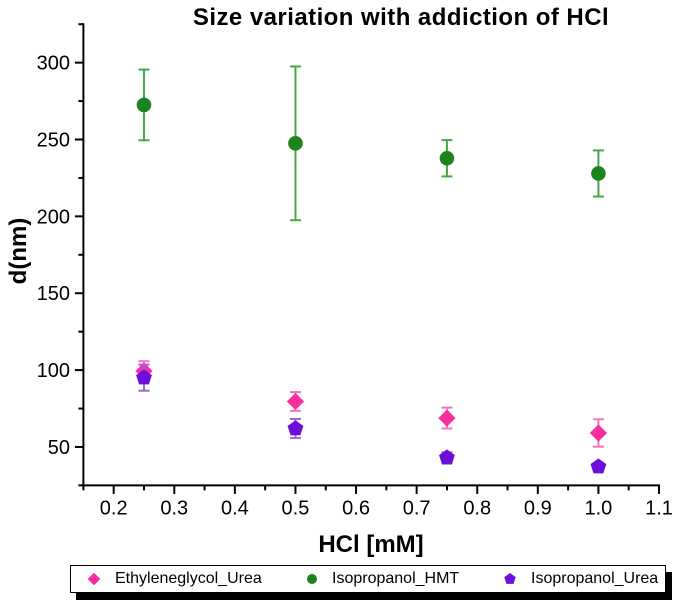  What do you see at coordinates (53, 217) in the screenshot?
I see `y-tick-label: 200` at bounding box center [53, 217].